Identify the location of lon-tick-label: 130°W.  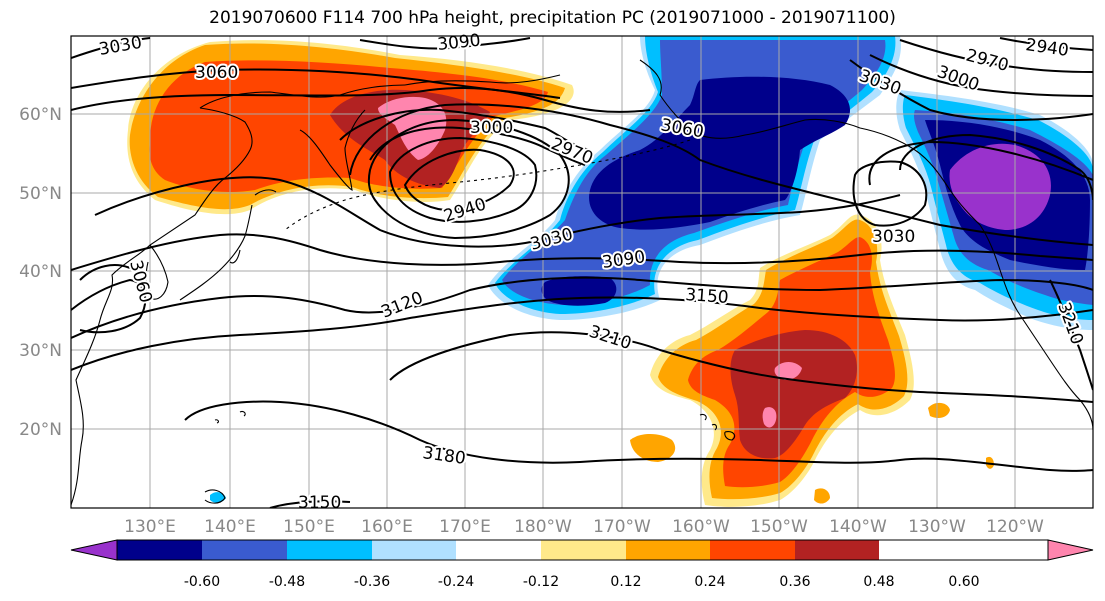
(937, 527).